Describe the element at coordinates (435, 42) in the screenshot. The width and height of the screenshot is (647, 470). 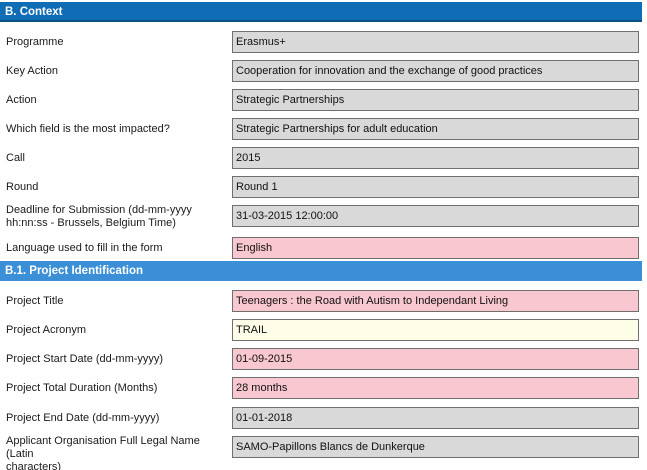
I see `programme-field: Erasmus+` at that location.